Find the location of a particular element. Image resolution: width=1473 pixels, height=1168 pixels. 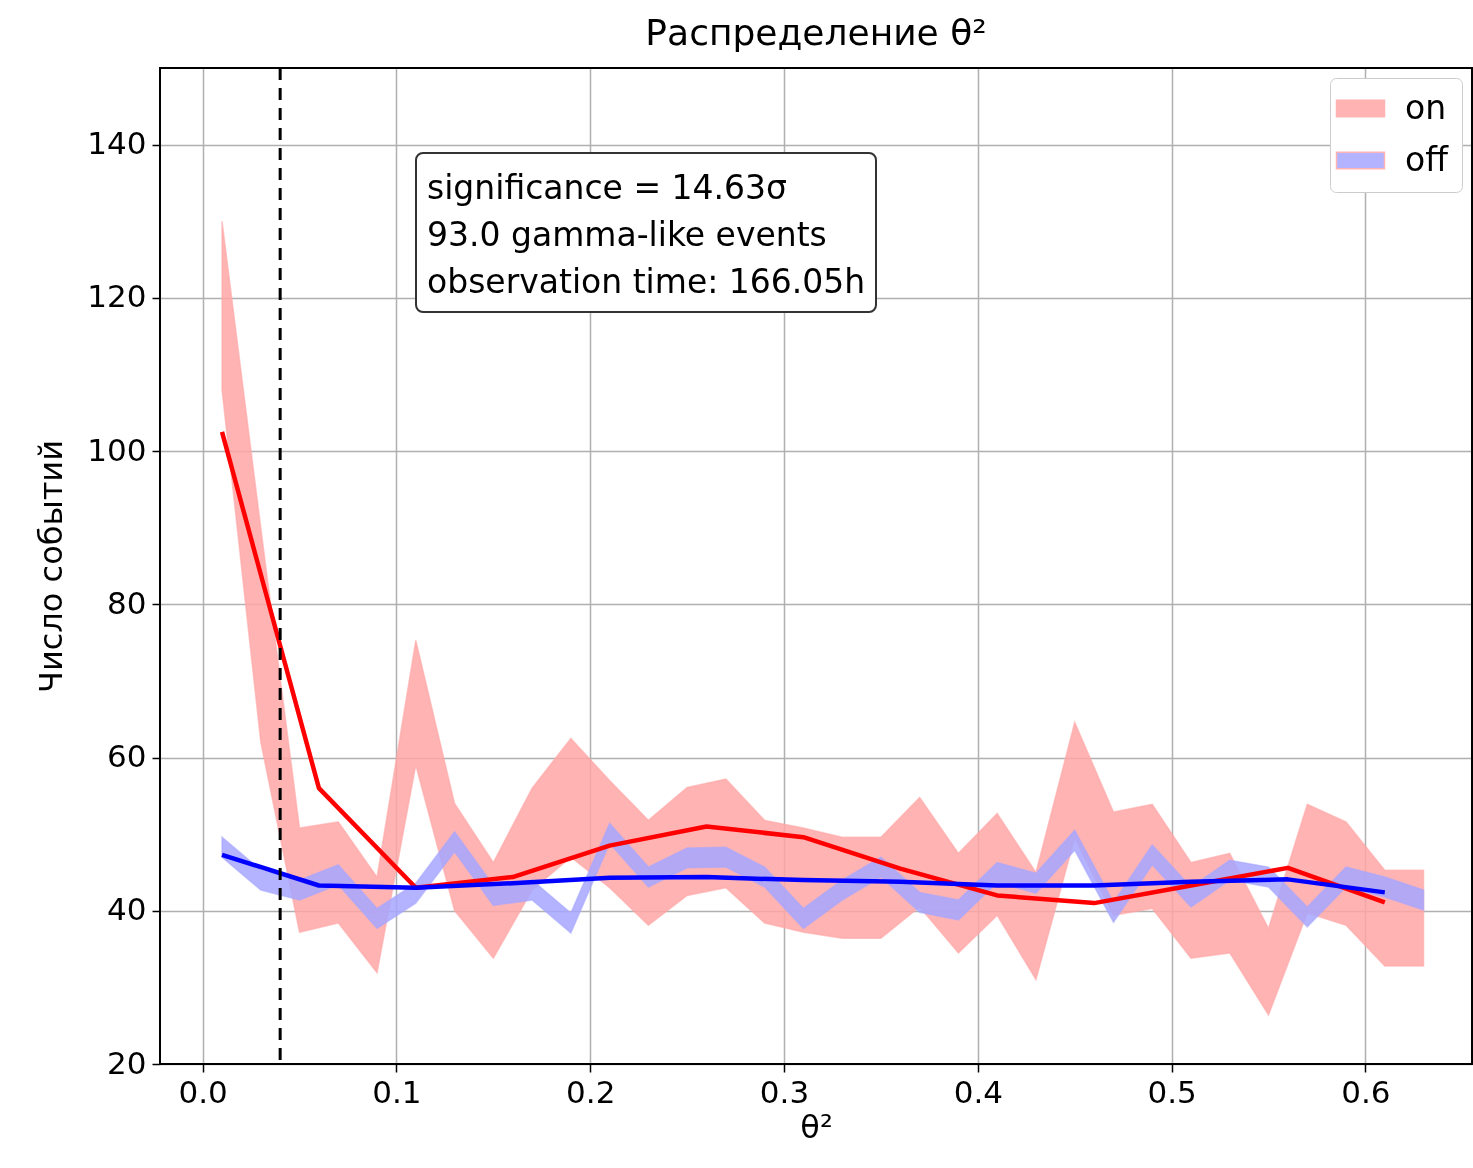

x-tick-label: 0.3 is located at coordinates (784, 1091).